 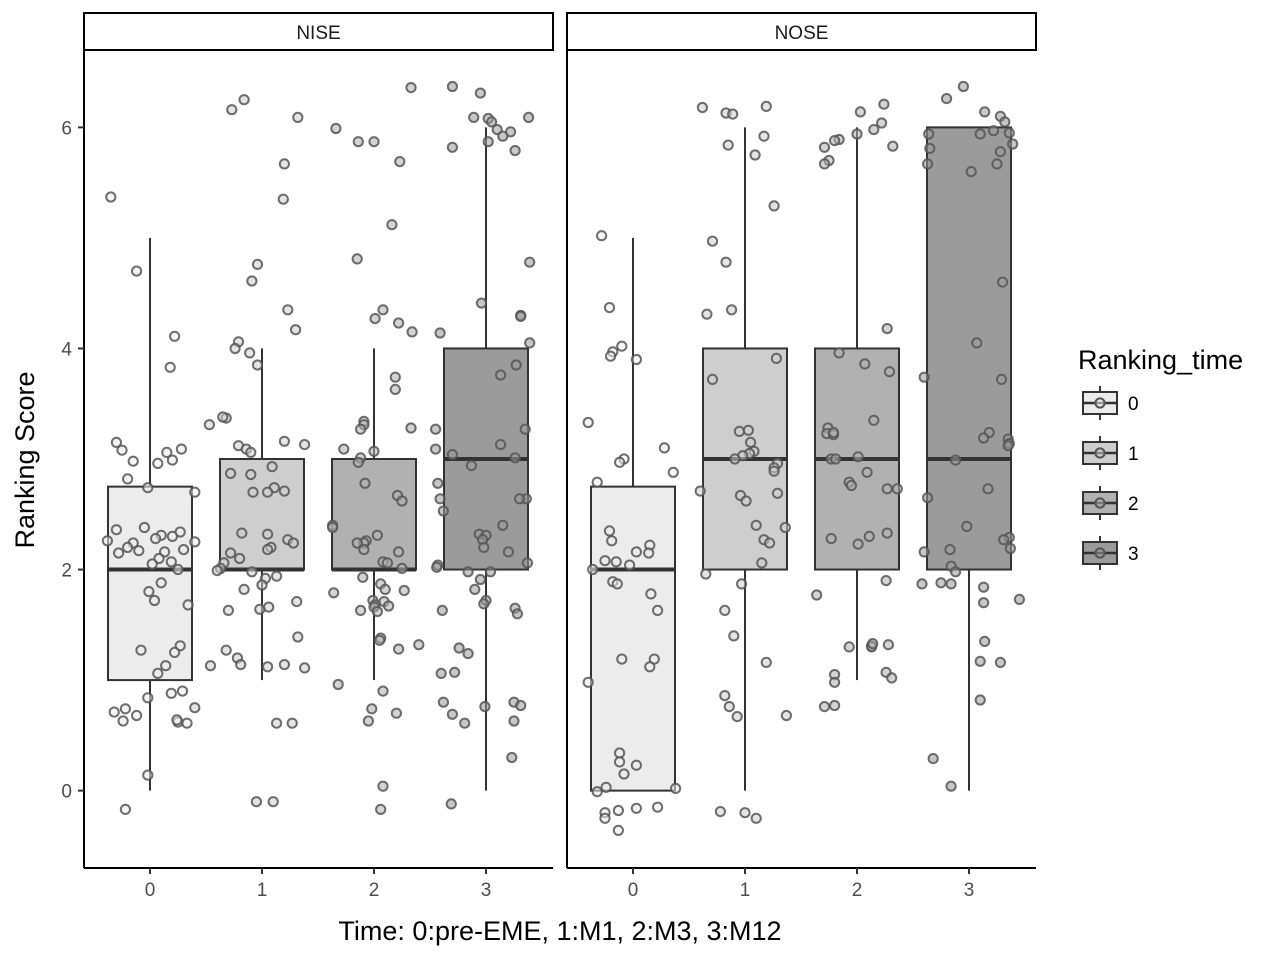 What do you see at coordinates (1110, 503) in the screenshot?
I see `legend-item-2: 2` at bounding box center [1110, 503].